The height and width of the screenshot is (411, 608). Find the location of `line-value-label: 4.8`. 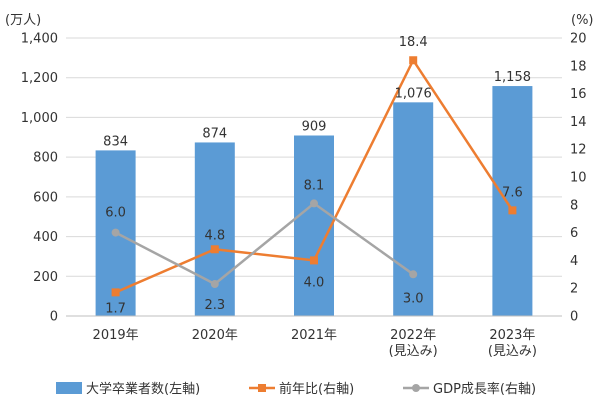

line-value-label: 4.8 is located at coordinates (214, 235).